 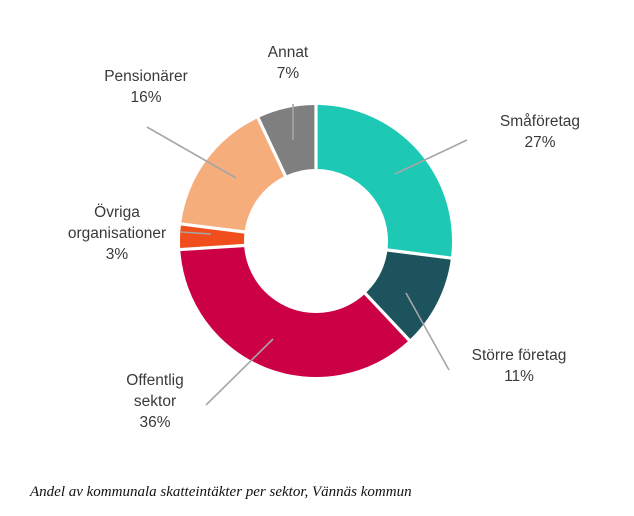 I want to click on slice-name-label: Annat, so click(x=288, y=52).